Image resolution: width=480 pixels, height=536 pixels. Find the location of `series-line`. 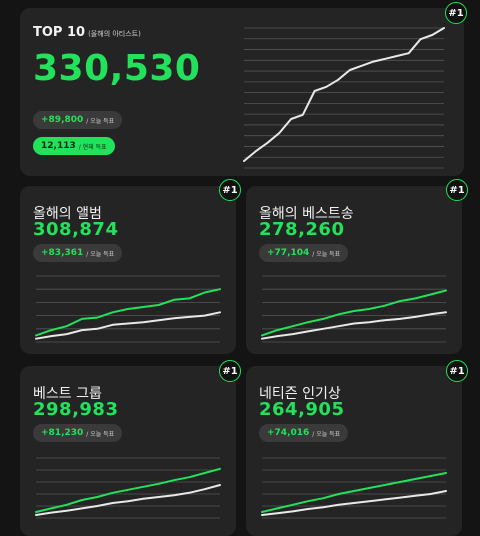

series-line is located at coordinates (344, 94).